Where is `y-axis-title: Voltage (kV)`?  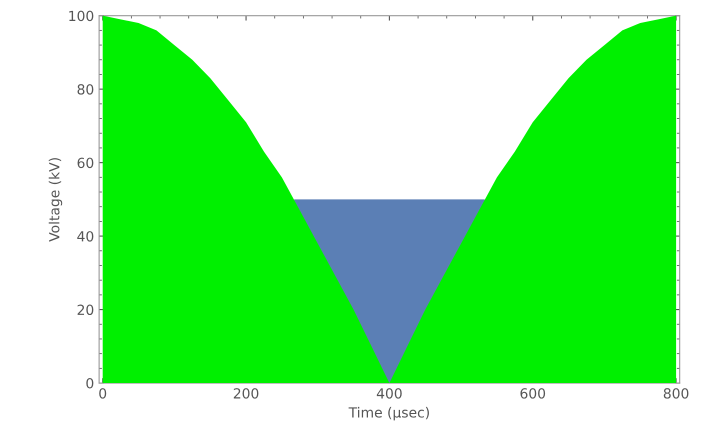 y-axis-title: Voltage (kV) is located at coordinates (55, 200).